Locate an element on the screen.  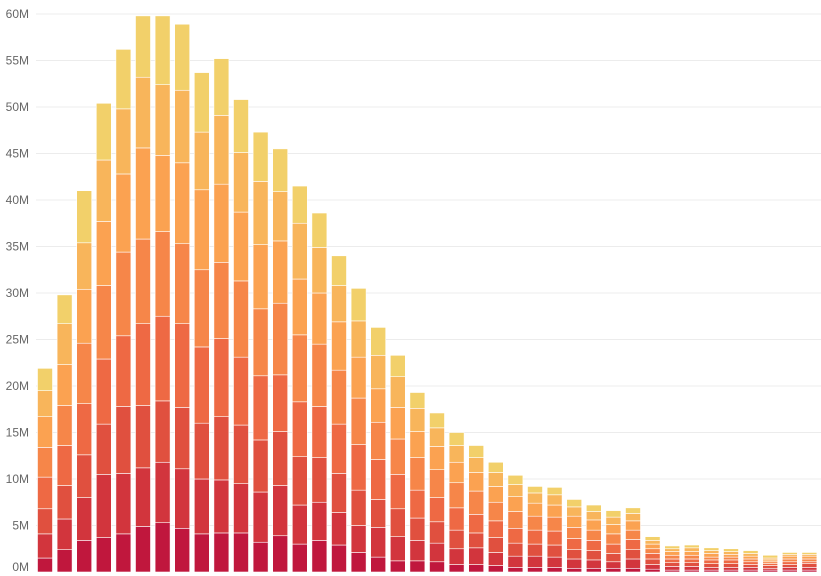
y-tick-label: 25M is located at coordinates (17, 340).